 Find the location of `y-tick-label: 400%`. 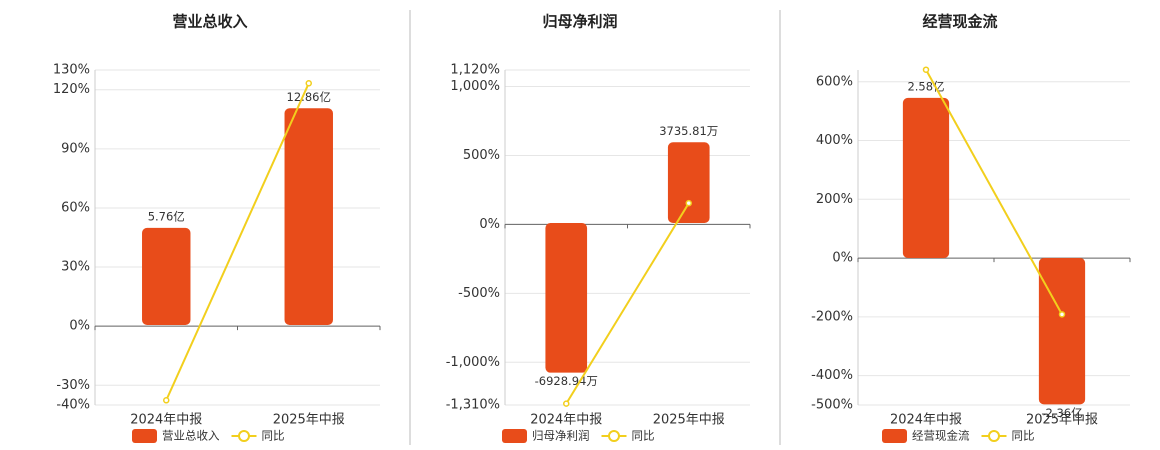

y-tick-label: 400% is located at coordinates (834, 140).